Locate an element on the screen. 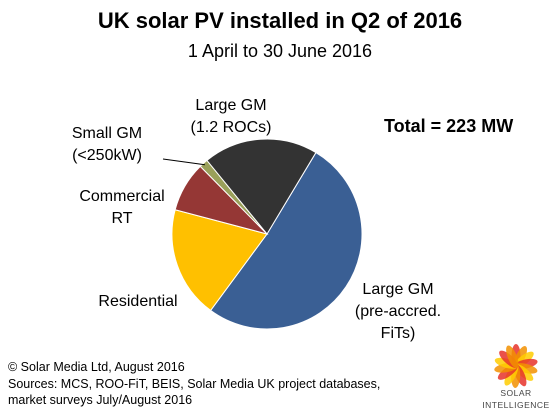 The image size is (560, 420). total-annotation: Total = 223 MW is located at coordinates (449, 126).